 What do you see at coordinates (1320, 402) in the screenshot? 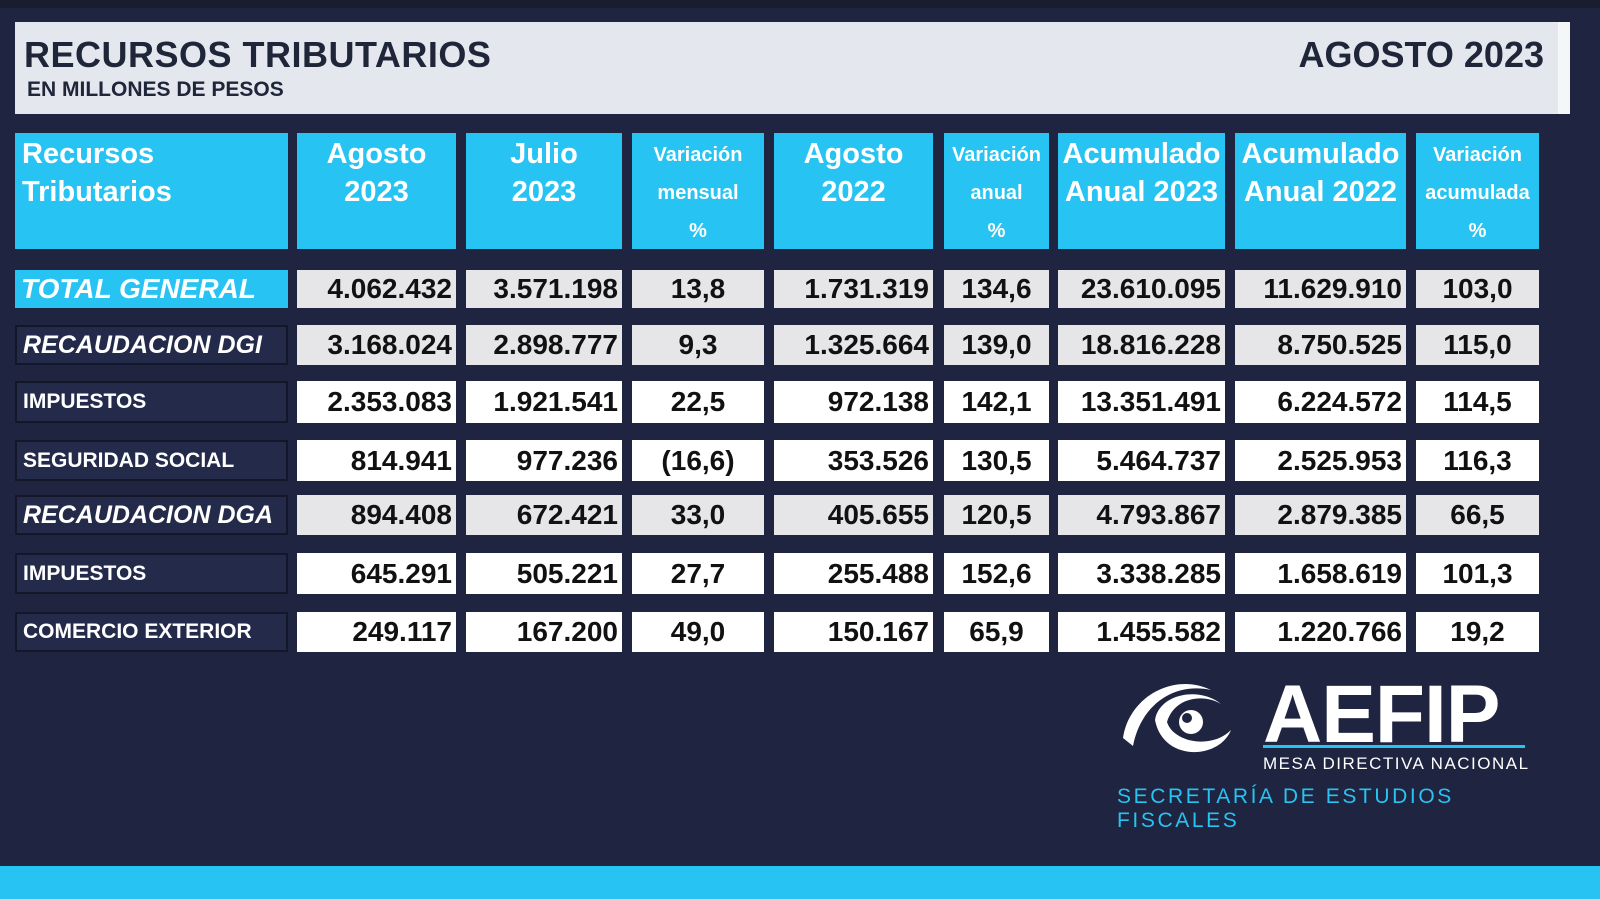
I see `cell-acumulado-2022: 6.224.572` at bounding box center [1320, 402].